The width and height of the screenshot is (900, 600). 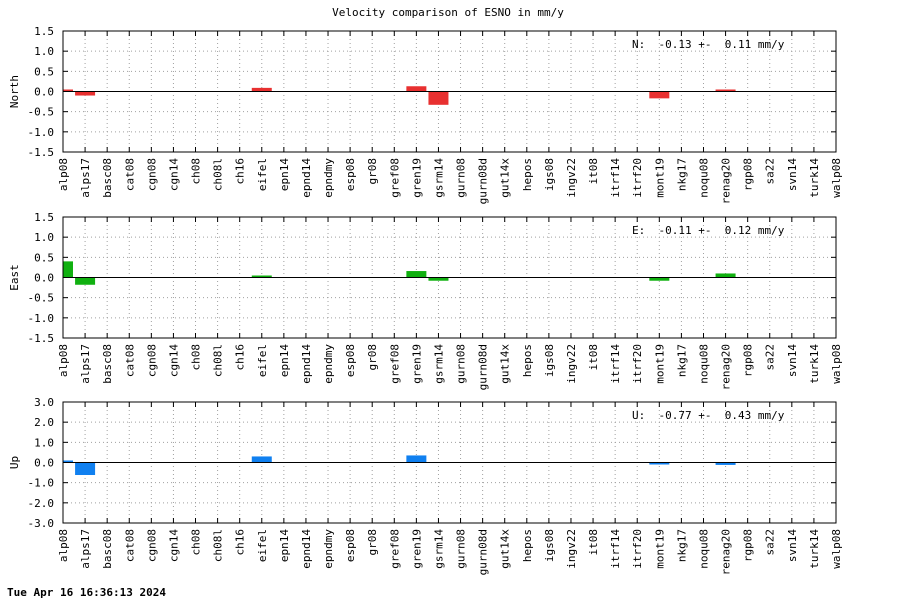 I want to click on y-axis-label: North, so click(x=14, y=91).